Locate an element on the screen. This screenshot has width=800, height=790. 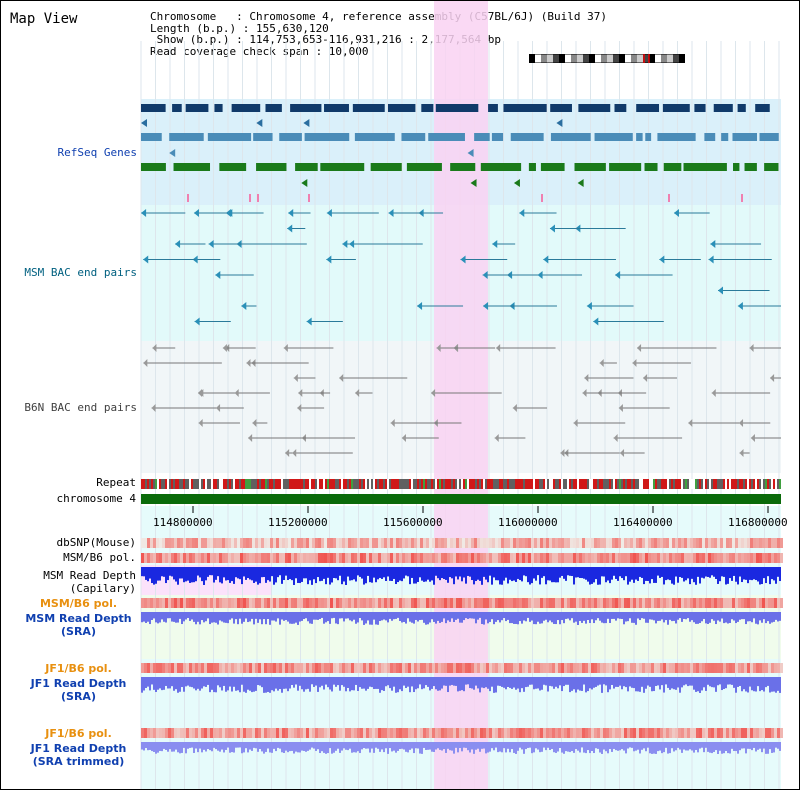
highlight-region is located at coordinates (461, 395).